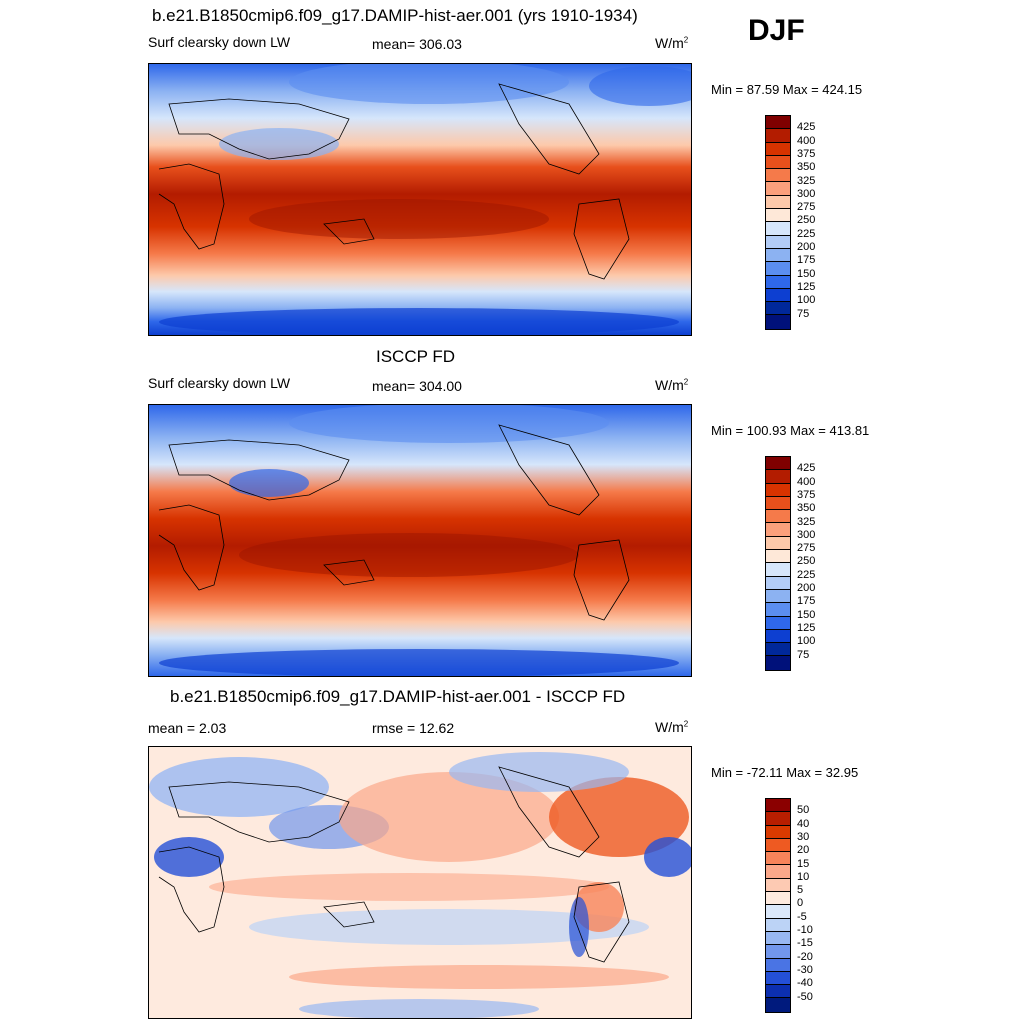  I want to click on panel2-units: W/m2, so click(672, 385).